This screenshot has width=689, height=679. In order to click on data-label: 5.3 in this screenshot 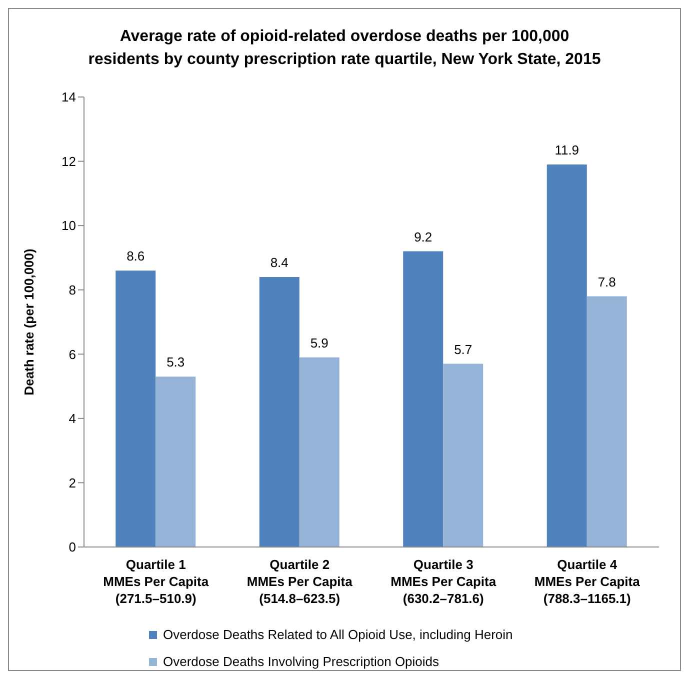, I will do `click(175, 362)`.